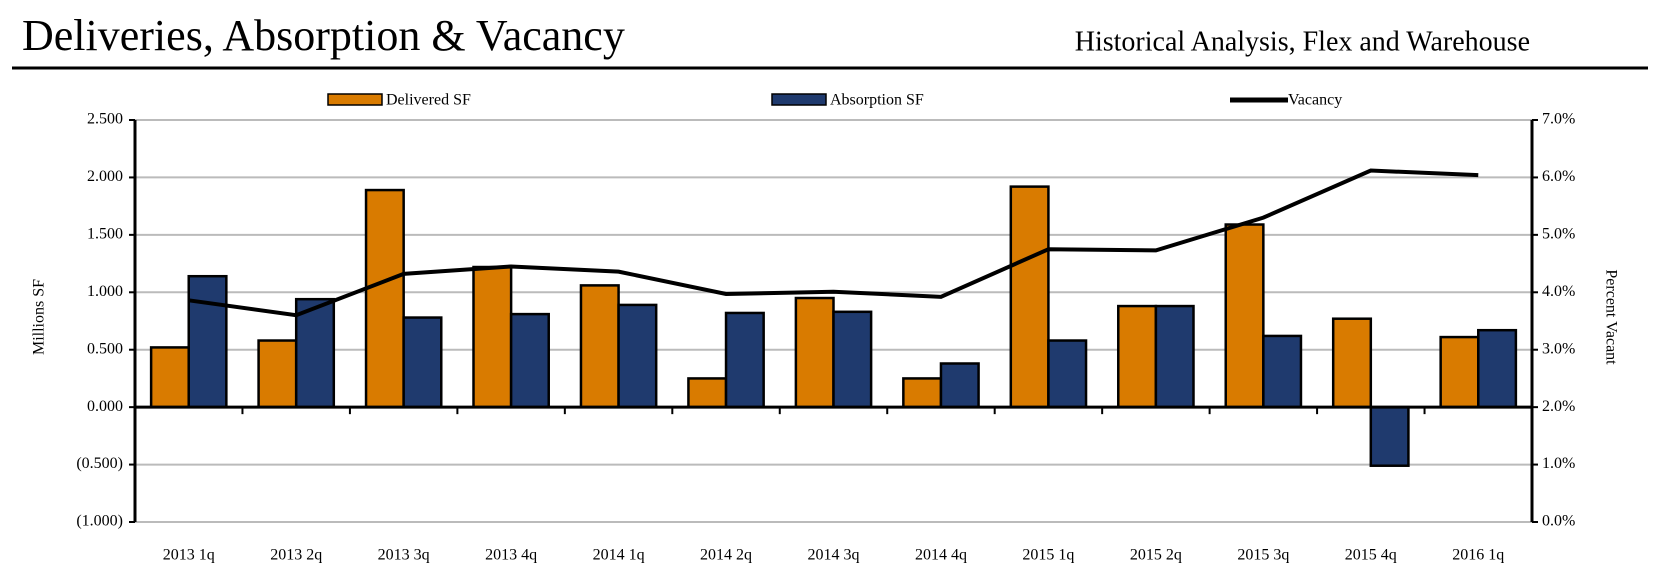 The height and width of the screenshot is (576, 1660). What do you see at coordinates (428, 100) in the screenshot?
I see `legend-label: Delivered SF` at bounding box center [428, 100].